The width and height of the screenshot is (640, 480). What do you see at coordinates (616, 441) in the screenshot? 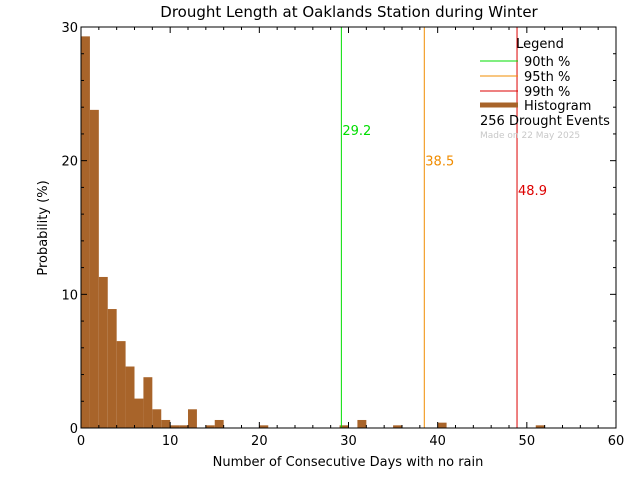
I see `x-tick-label: 60` at bounding box center [616, 441].